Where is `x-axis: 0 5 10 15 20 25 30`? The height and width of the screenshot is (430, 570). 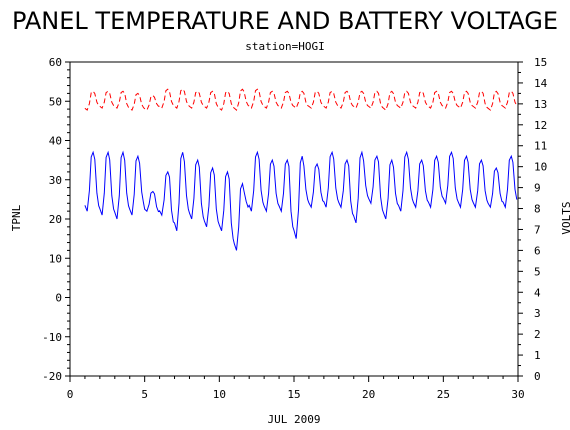 x-axis: 0 5 10 15 20 25 30 is located at coordinates (296, 388).